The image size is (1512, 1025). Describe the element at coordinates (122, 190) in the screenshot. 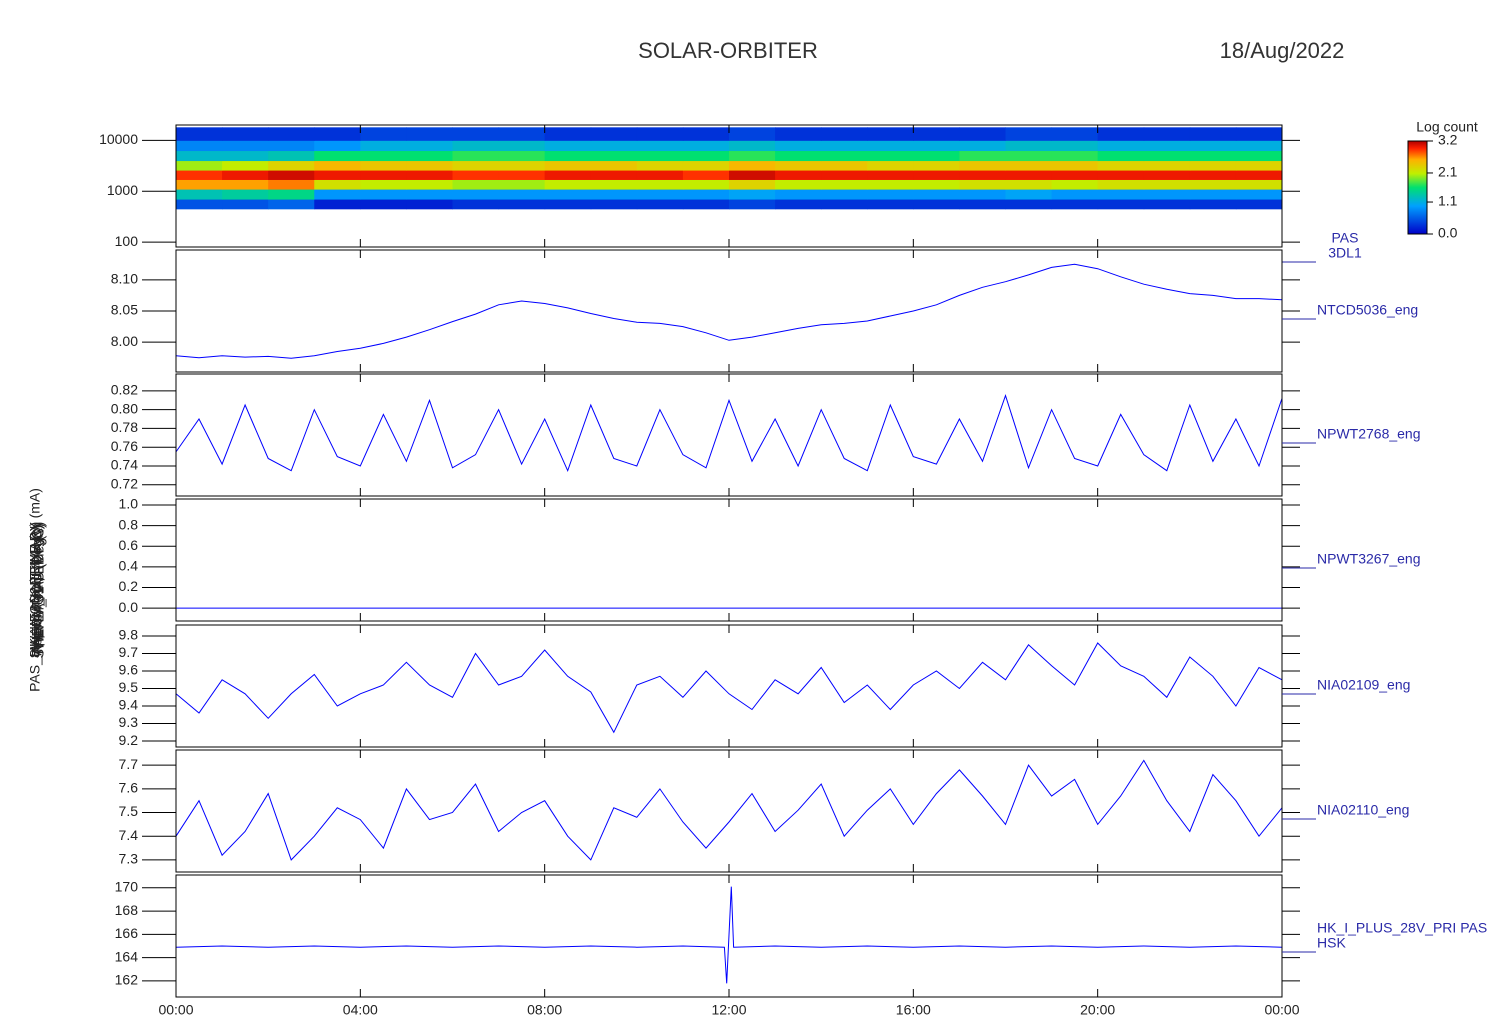

I see `y-tick-label: 1000` at that location.